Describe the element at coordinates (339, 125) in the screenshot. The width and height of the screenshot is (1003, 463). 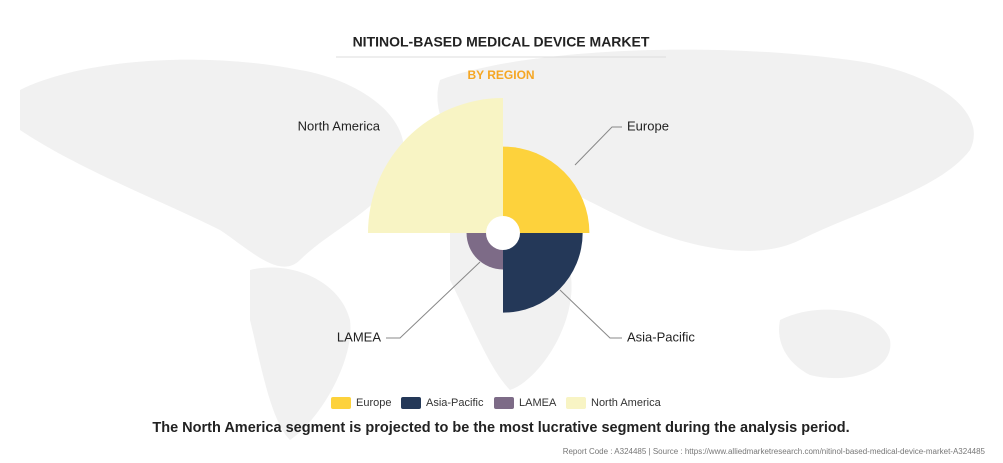
I see `sector-label: North America` at that location.